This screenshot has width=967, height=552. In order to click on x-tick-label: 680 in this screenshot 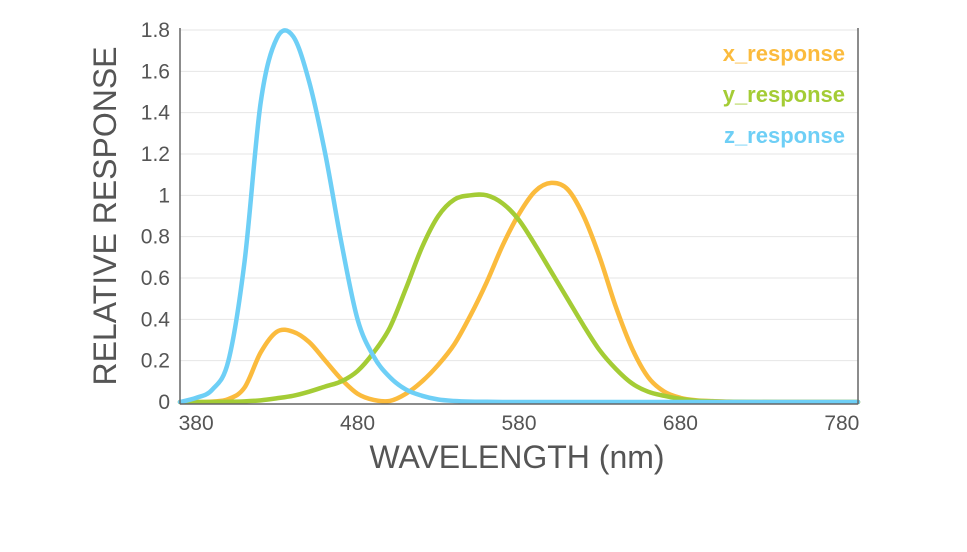, I will do `click(680, 423)`.